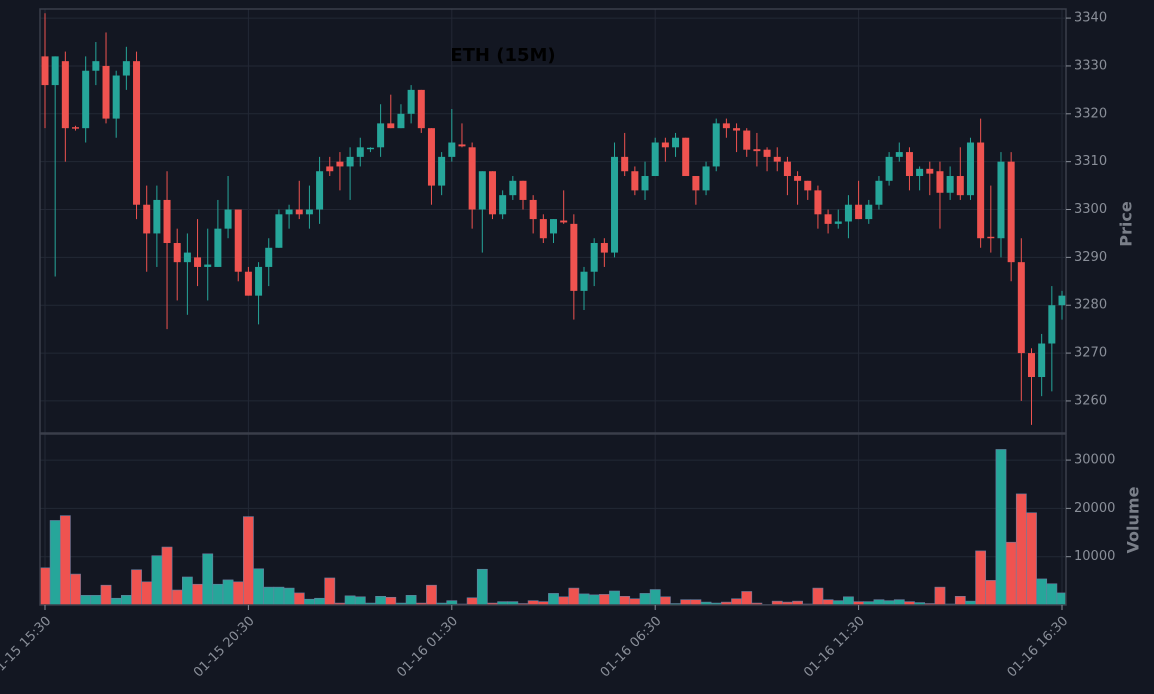 The image size is (1154, 694). Describe the element at coordinates (1094, 460) in the screenshot. I see `y2-tick-label: 30000` at that location.